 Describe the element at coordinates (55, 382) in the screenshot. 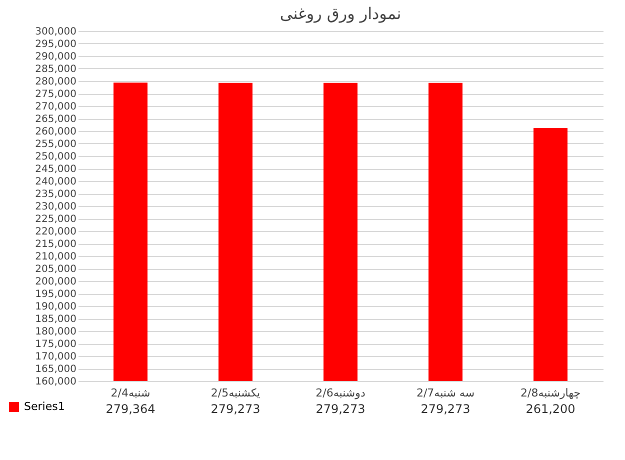

I see `y-tick-label: 160,000` at that location.